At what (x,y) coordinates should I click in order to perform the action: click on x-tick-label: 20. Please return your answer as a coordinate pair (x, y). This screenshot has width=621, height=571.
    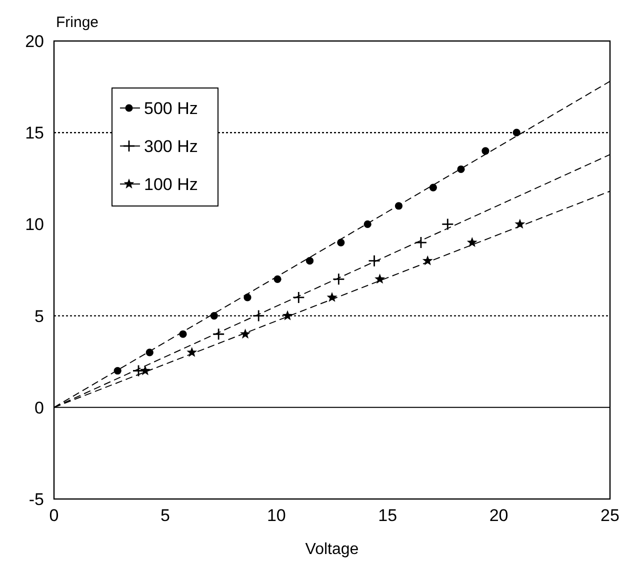
    Looking at the image, I should click on (498, 515).